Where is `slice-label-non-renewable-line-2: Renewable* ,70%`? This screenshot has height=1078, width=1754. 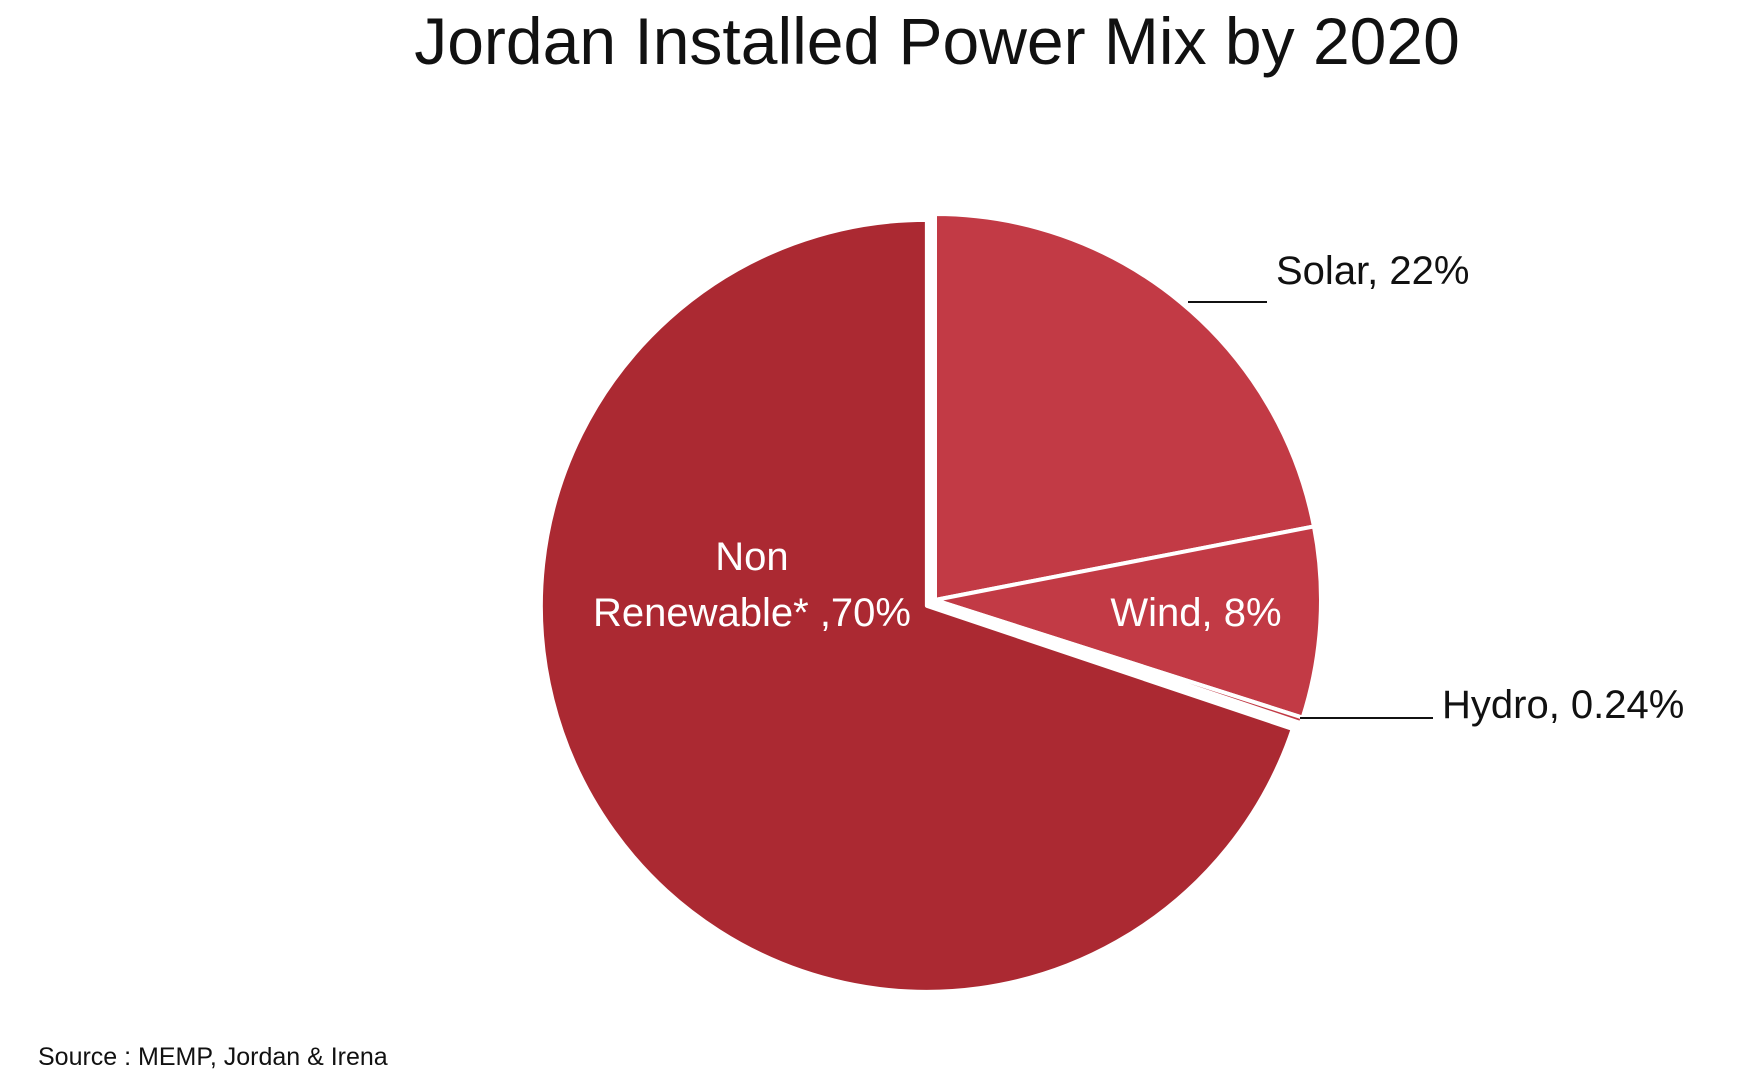 slice-label-non-renewable-line-2: Renewable* ,70% is located at coordinates (752, 613).